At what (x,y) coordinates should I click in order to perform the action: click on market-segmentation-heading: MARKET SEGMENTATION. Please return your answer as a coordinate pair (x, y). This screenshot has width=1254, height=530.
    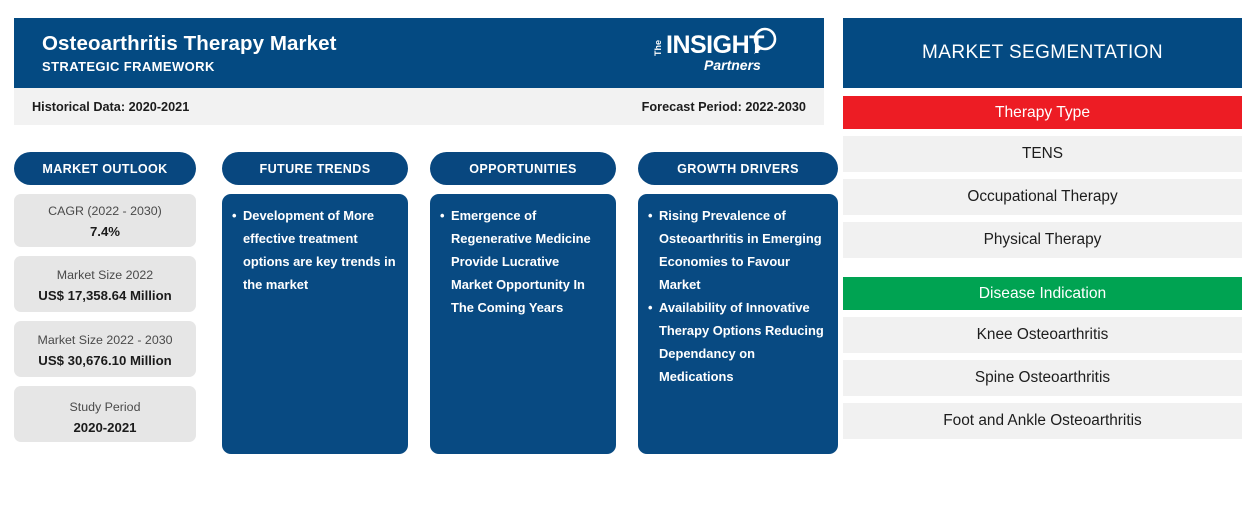
    Looking at the image, I should click on (1042, 53).